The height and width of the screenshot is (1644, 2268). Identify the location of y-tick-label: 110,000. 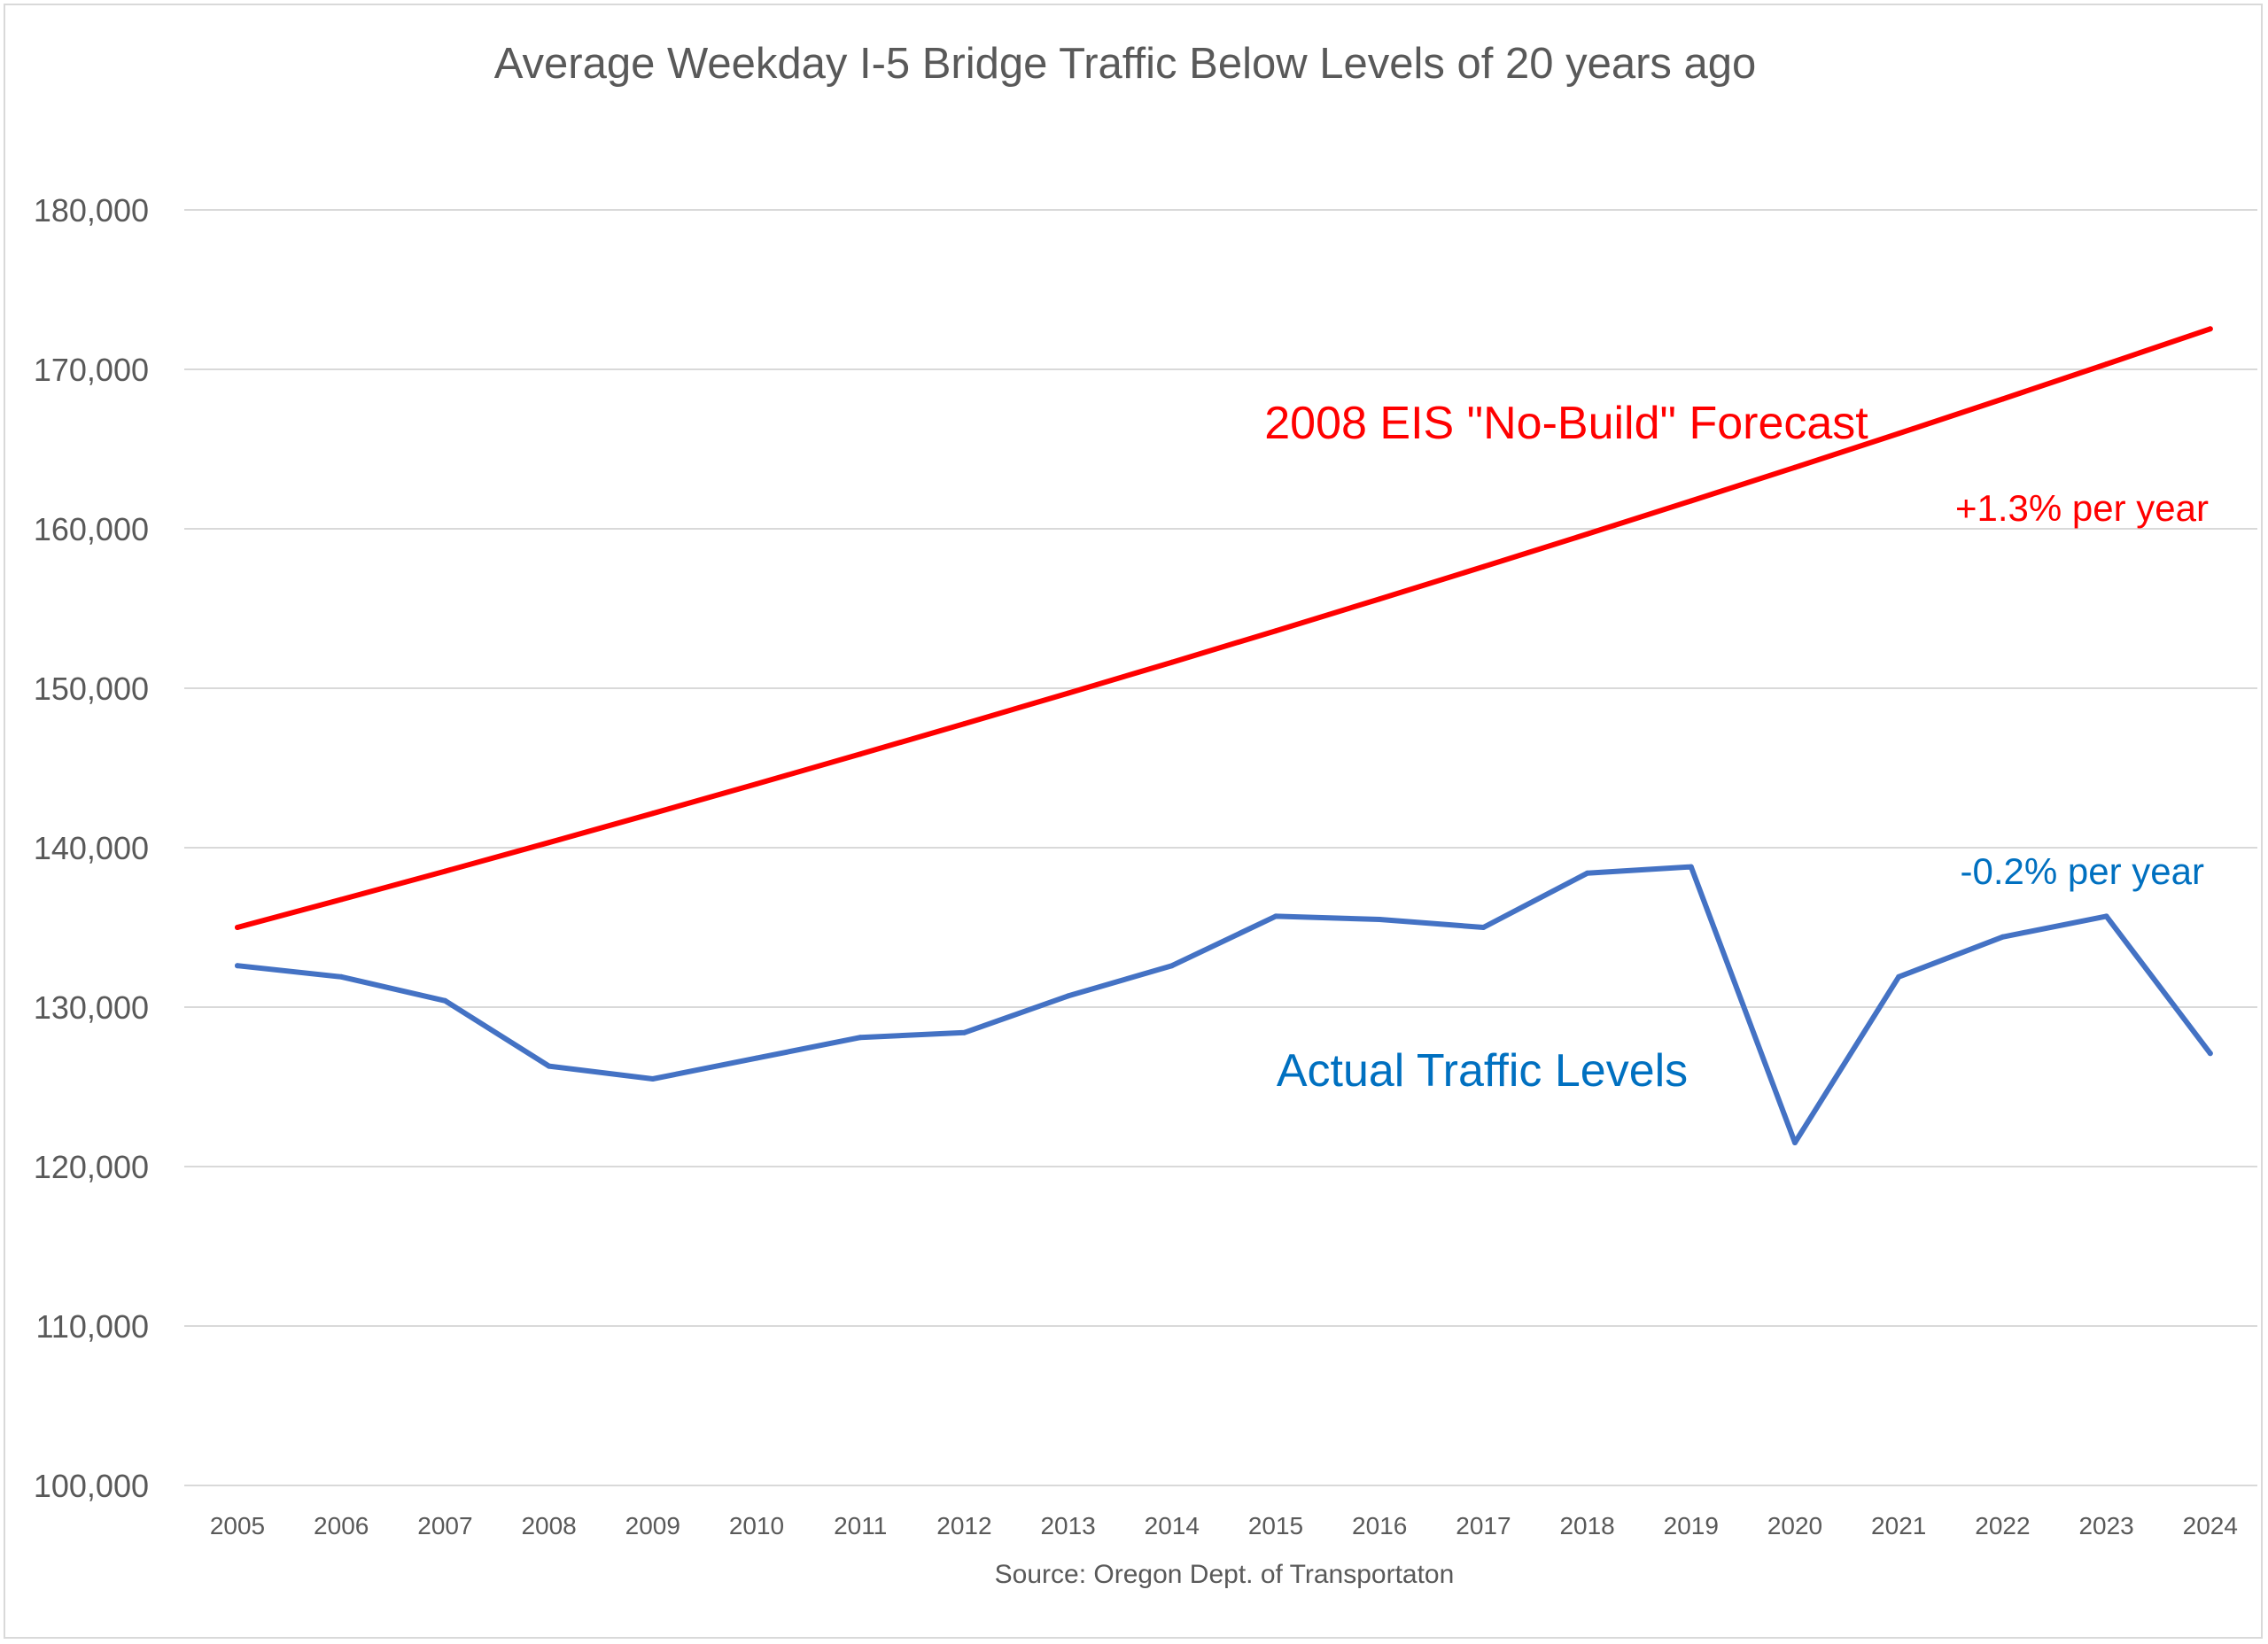
(92, 1326).